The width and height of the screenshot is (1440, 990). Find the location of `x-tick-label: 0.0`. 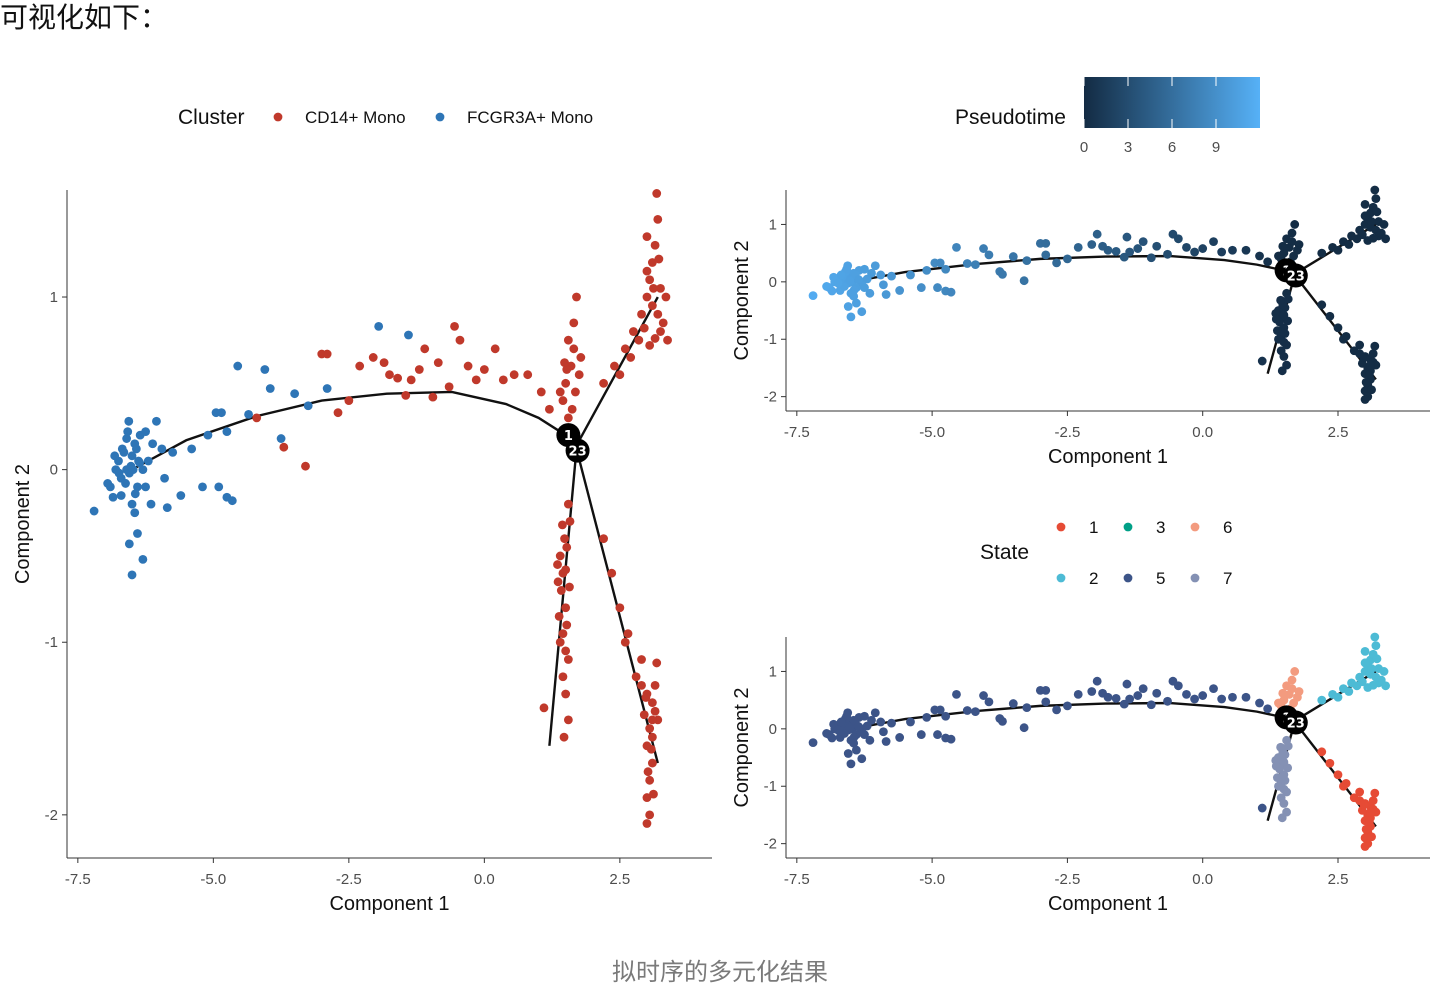

x-tick-label: 0.0 is located at coordinates (1202, 879).